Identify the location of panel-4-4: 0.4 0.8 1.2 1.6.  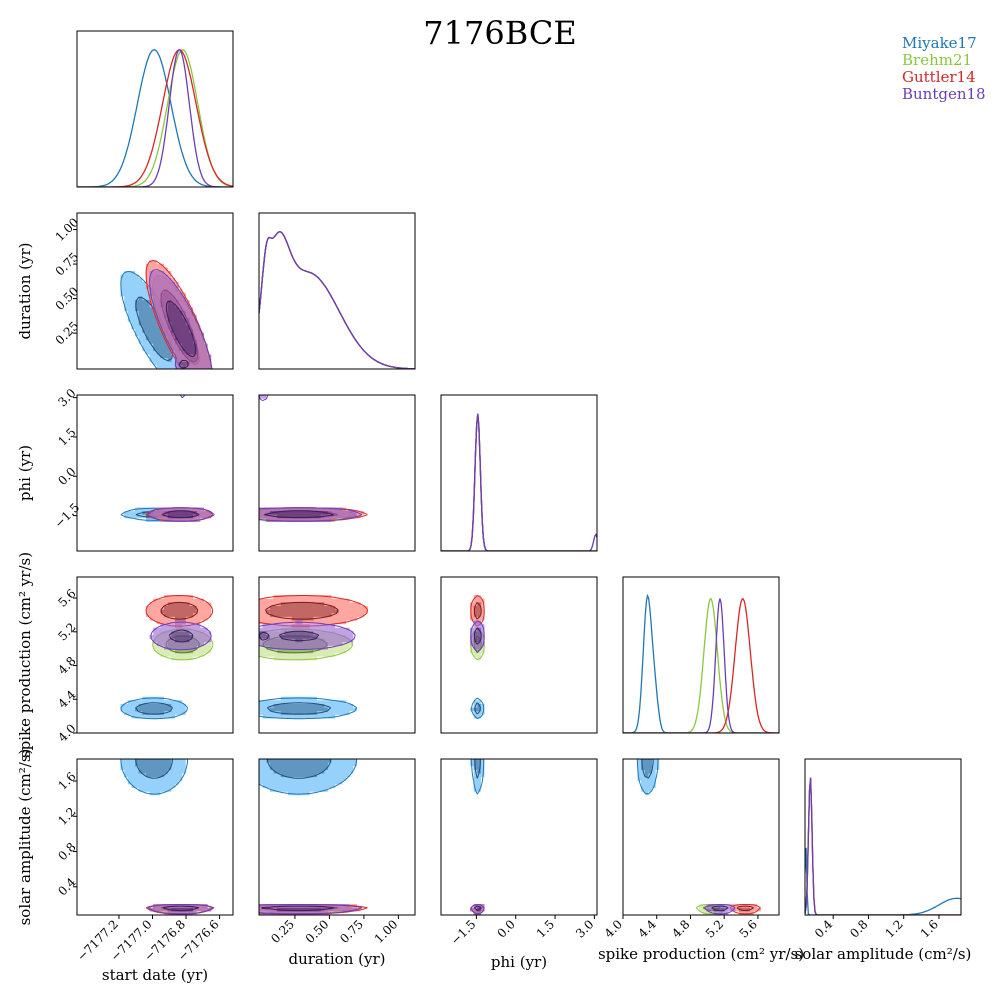
(883, 849).